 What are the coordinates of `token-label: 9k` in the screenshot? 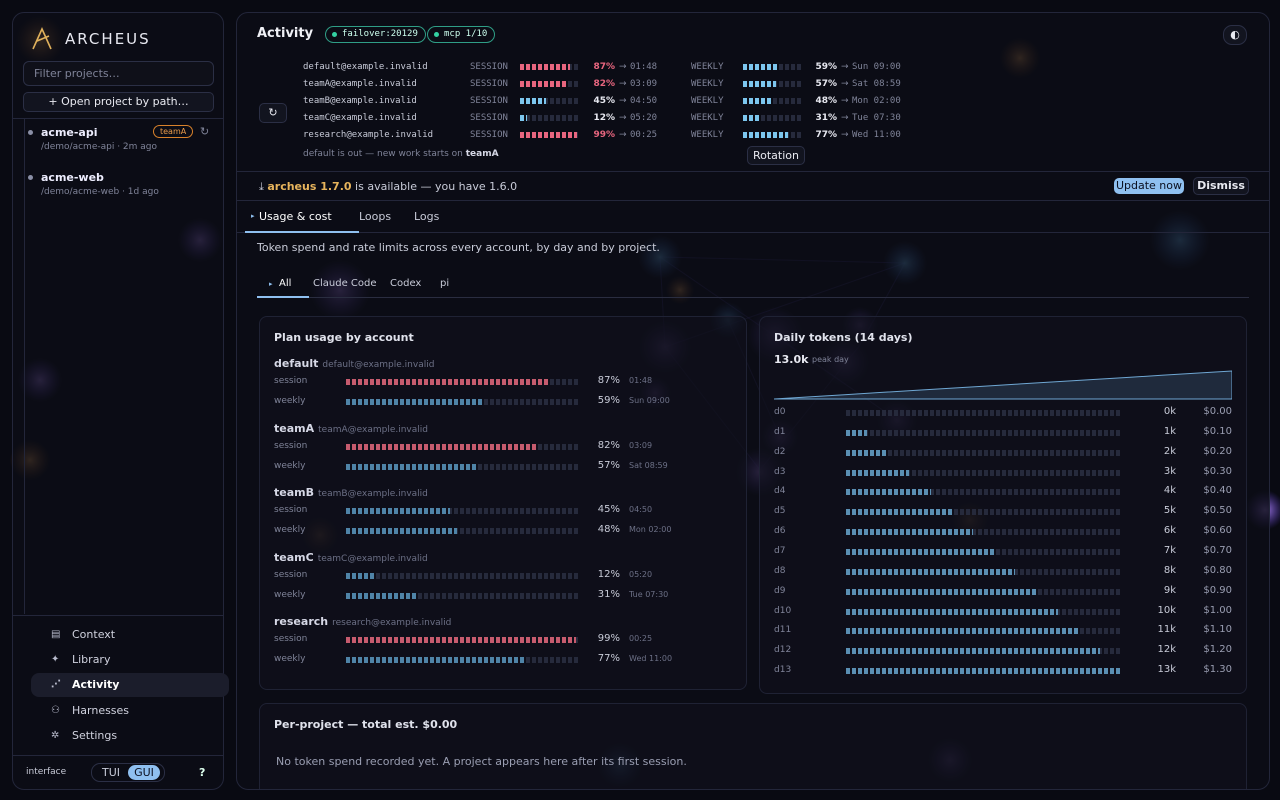 It's located at (1169, 590).